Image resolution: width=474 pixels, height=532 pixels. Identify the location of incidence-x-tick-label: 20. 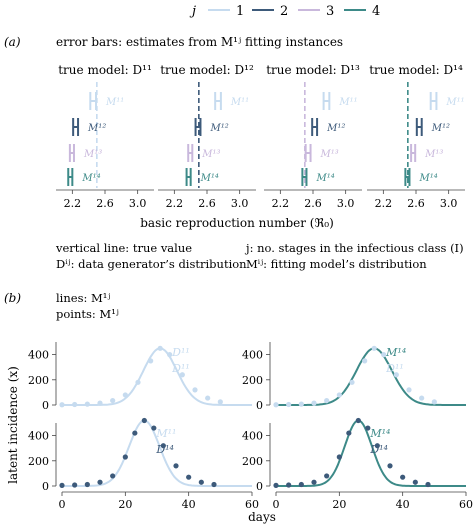
(339, 504).